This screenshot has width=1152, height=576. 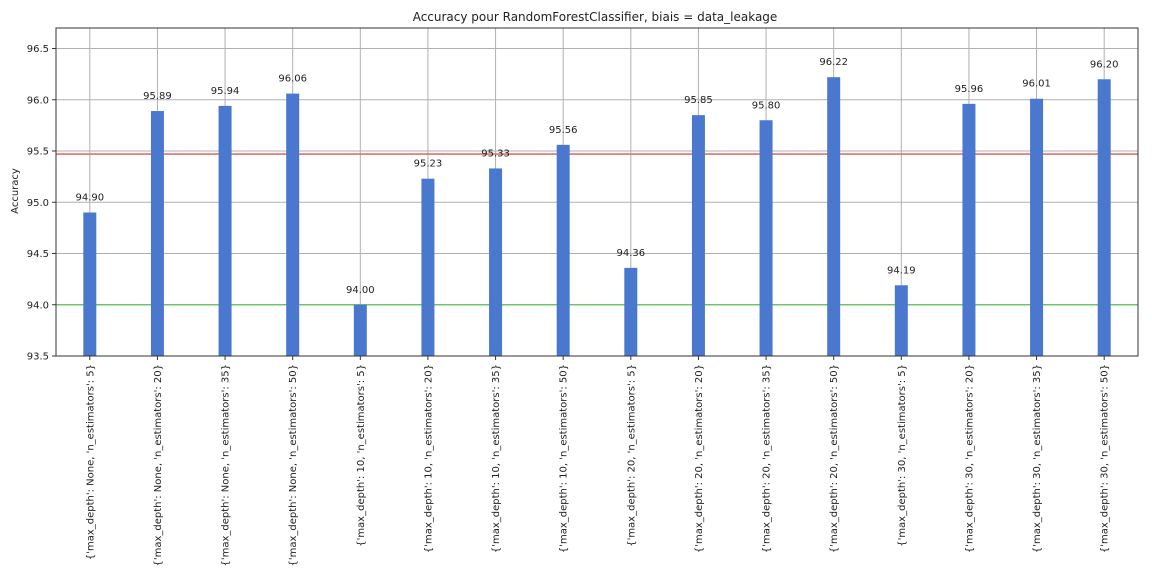 I want to click on y-ticks: 93.5 94.0 94.5 95.0 95.5 96.0 96.5, so click(x=41, y=203).